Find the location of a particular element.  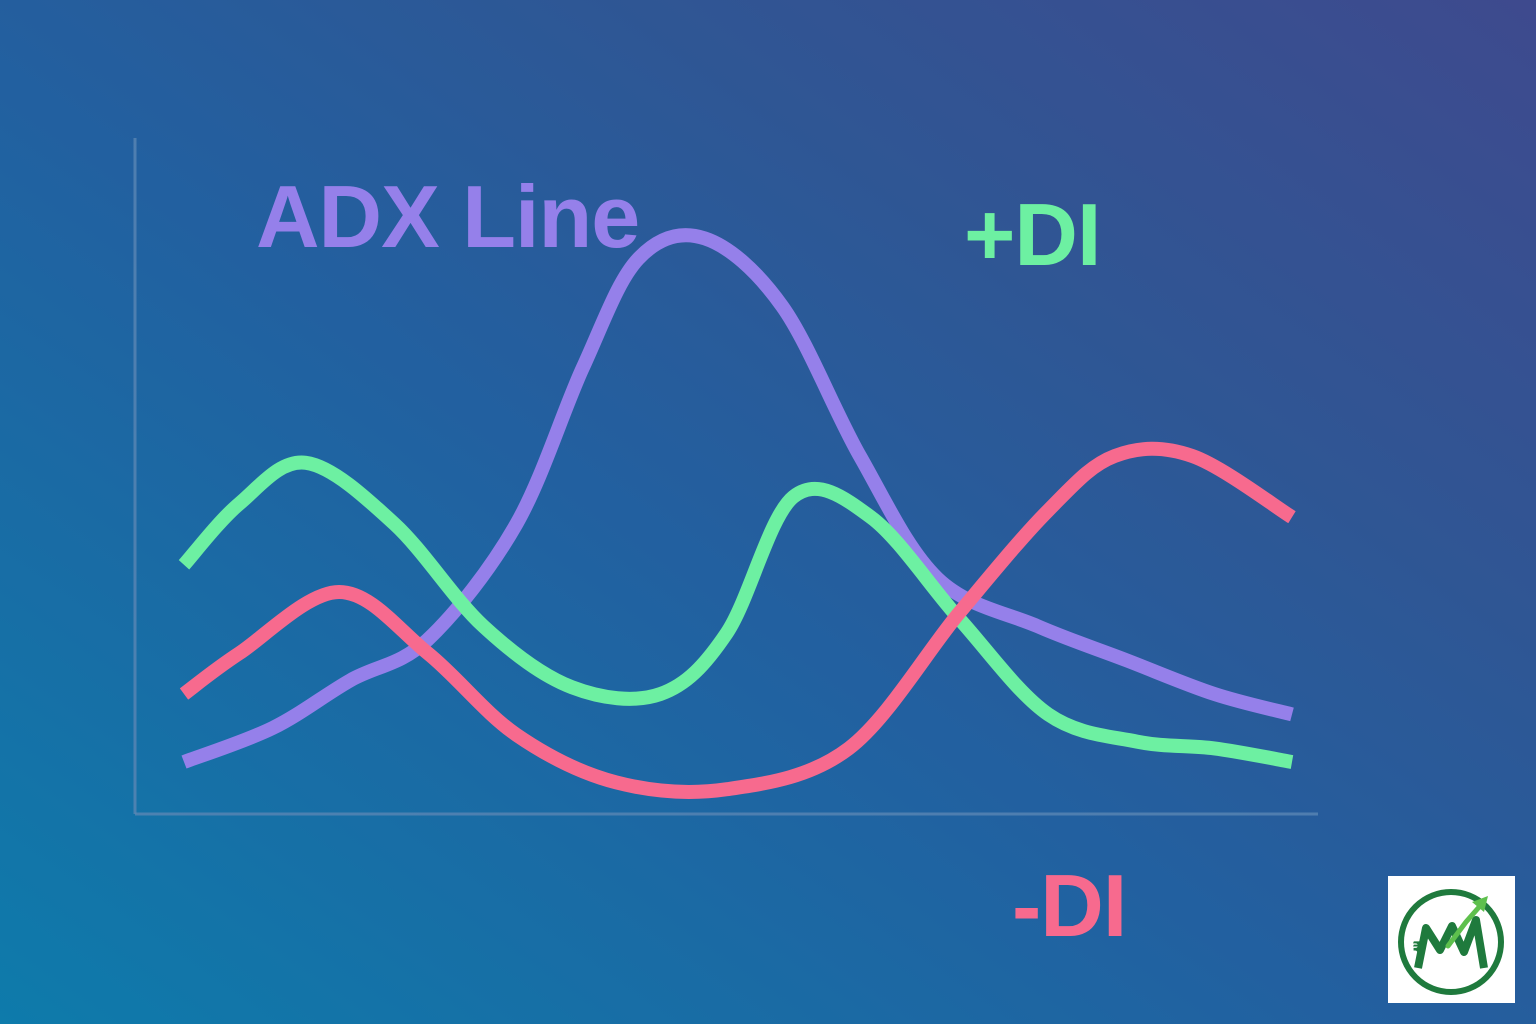

adx-line-label: ADX Line is located at coordinates (448, 216).